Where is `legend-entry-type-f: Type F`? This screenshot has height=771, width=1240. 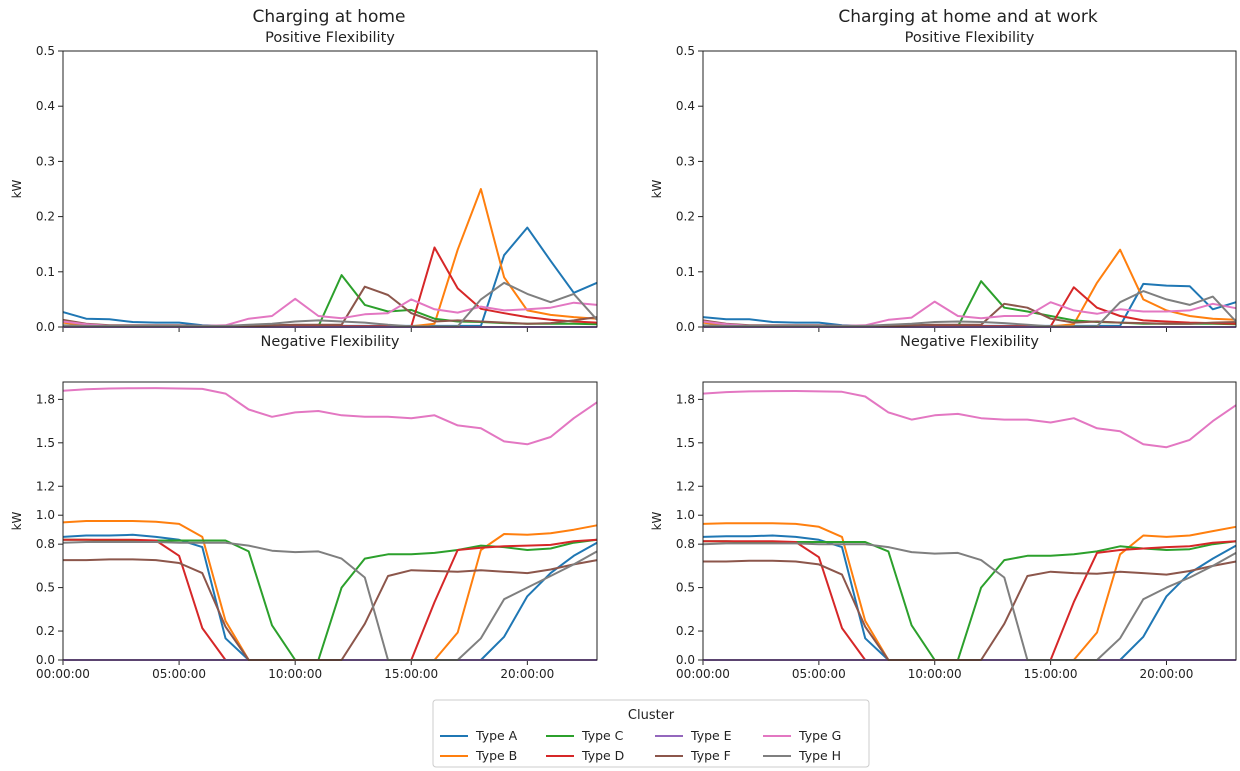
legend-entry-type-f: Type F is located at coordinates (693, 755).